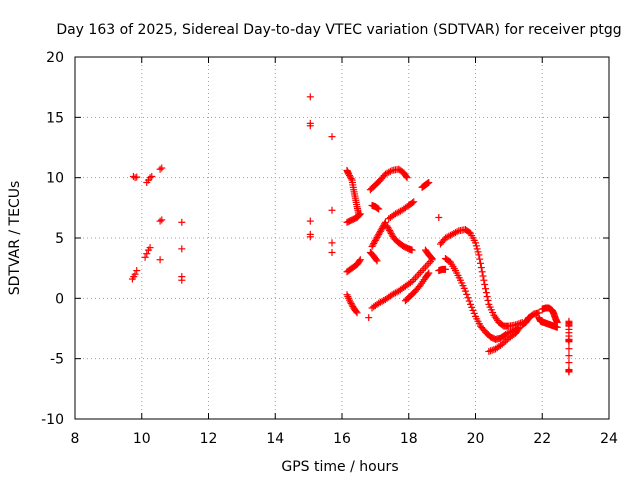 The height and width of the screenshot is (480, 640). I want to click on x-axis-label: GPS time / hours, so click(339, 467).